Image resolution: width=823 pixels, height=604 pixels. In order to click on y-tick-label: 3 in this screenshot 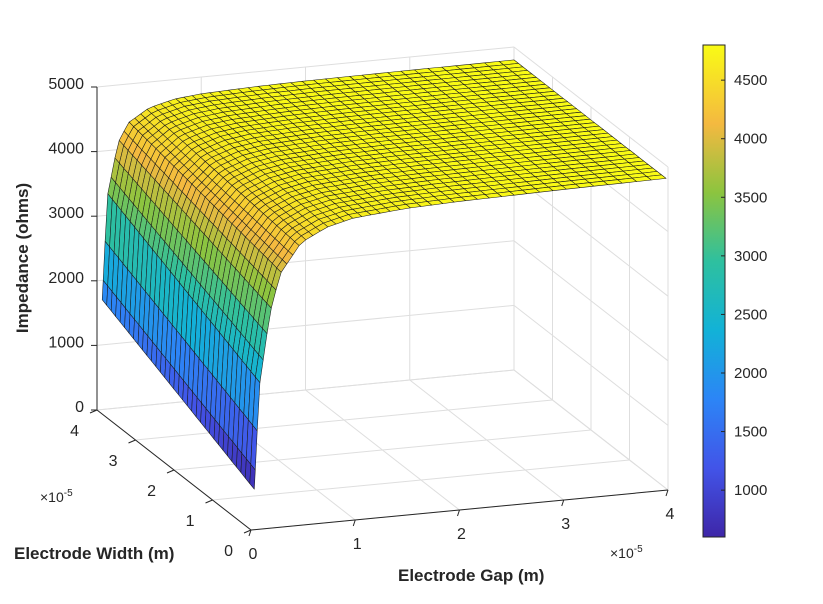, I will do `click(113, 461)`.